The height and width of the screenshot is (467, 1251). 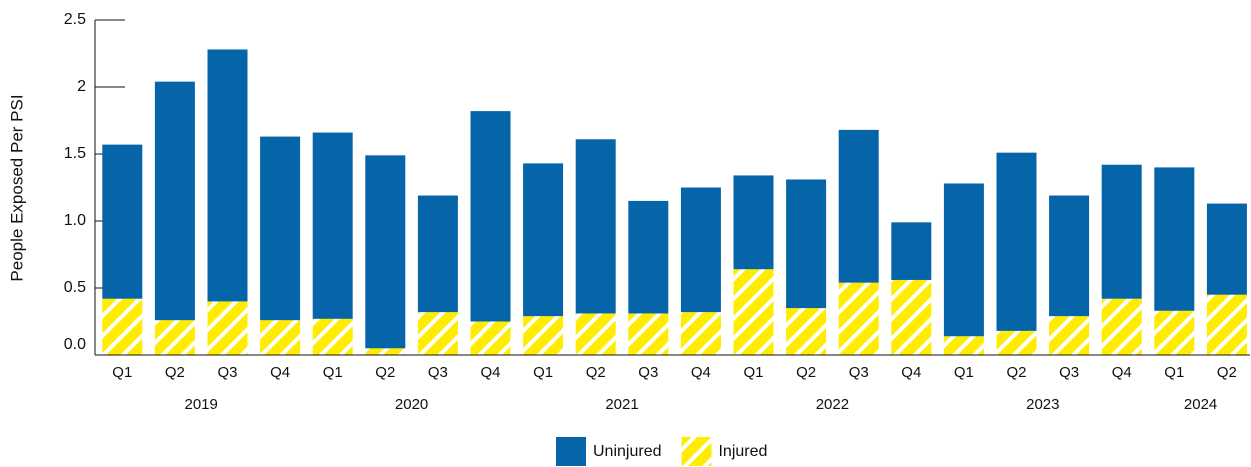 I want to click on y-axis-label: People Exposed Per PSI, so click(x=16, y=187).